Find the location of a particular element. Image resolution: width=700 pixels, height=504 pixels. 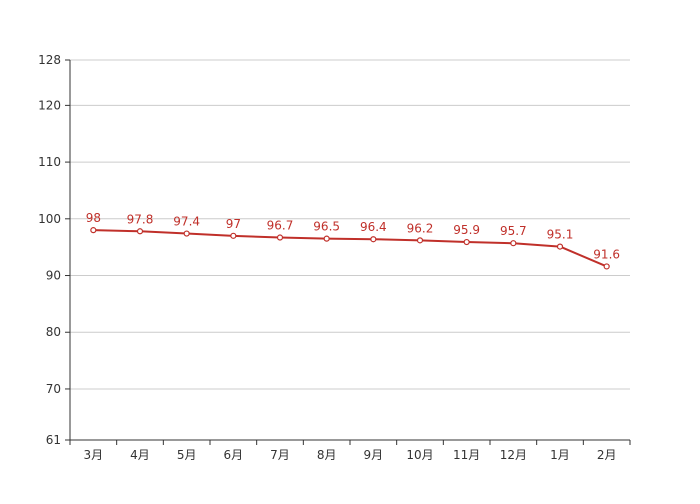

x-tick-label: 9月 is located at coordinates (374, 455).